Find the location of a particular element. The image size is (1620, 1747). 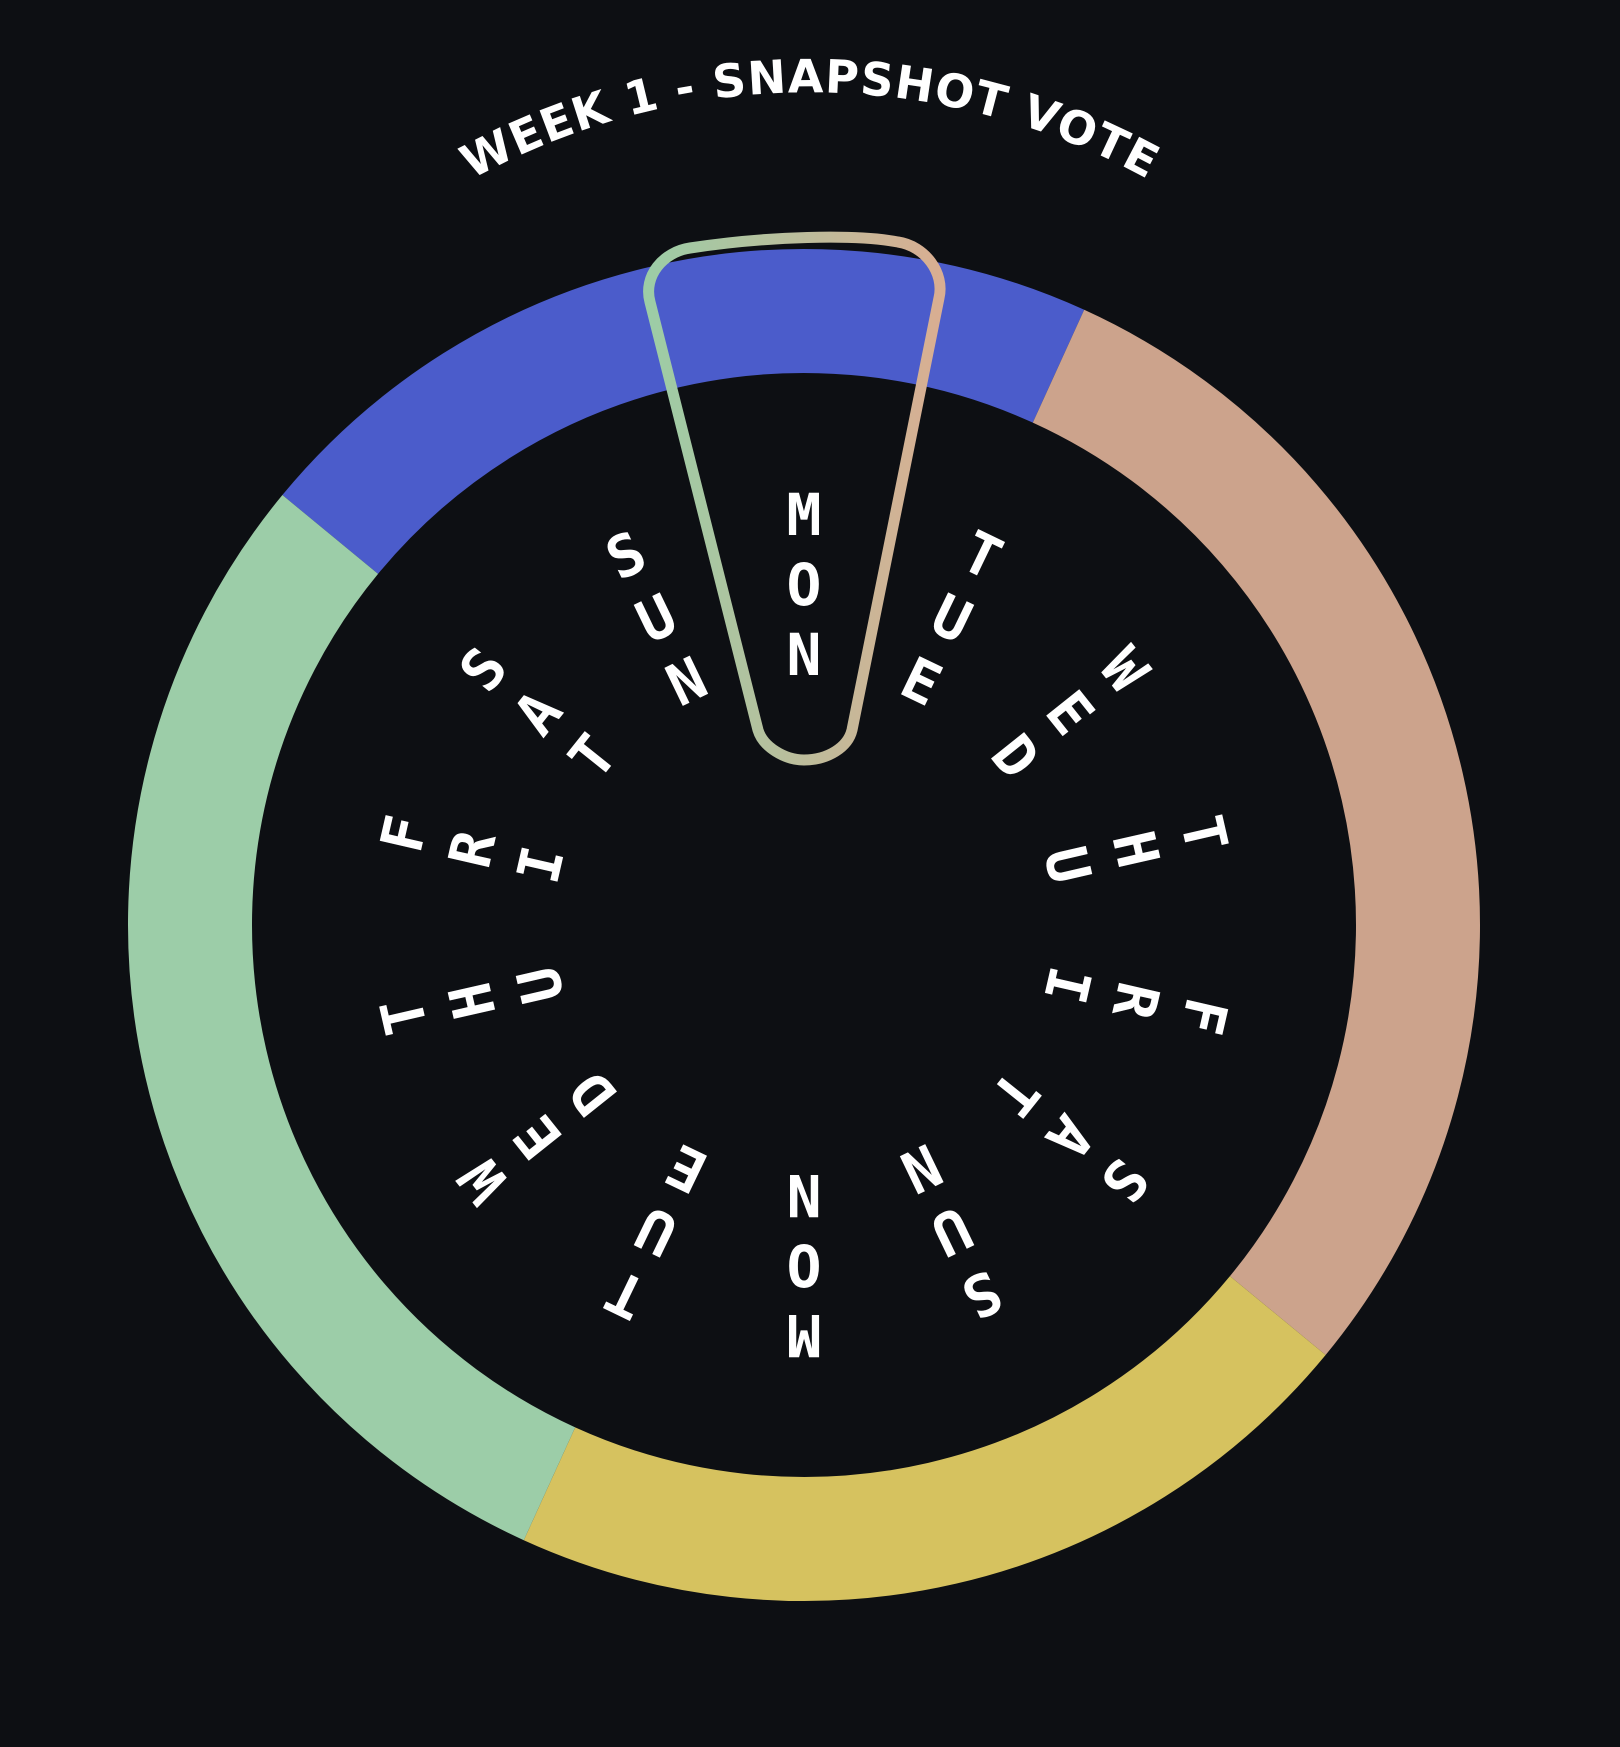

pointer-selector is located at coordinates (794, 498).